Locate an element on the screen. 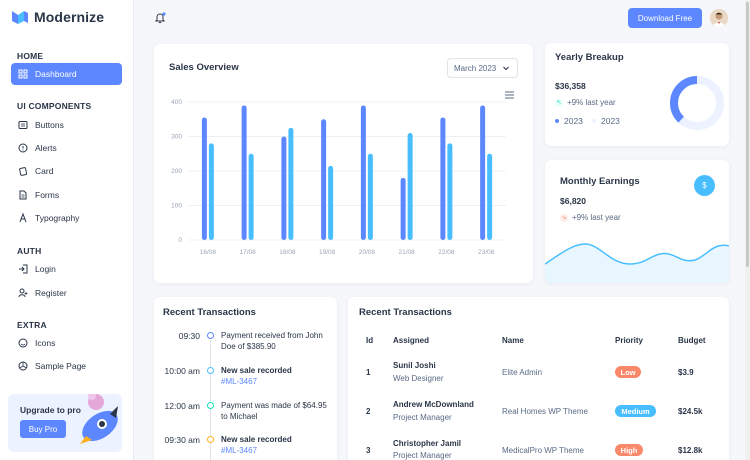 The image size is (750, 460). table-cell-person: Andrew McDownland is located at coordinates (433, 404).